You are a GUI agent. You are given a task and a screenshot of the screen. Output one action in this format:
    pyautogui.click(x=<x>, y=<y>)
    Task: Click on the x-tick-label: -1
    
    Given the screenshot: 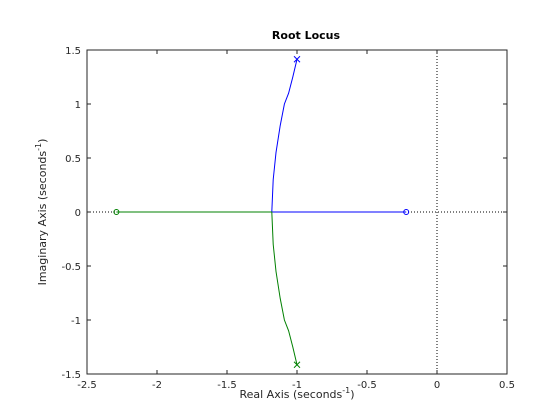 What is the action you would take?
    pyautogui.click(x=297, y=385)
    